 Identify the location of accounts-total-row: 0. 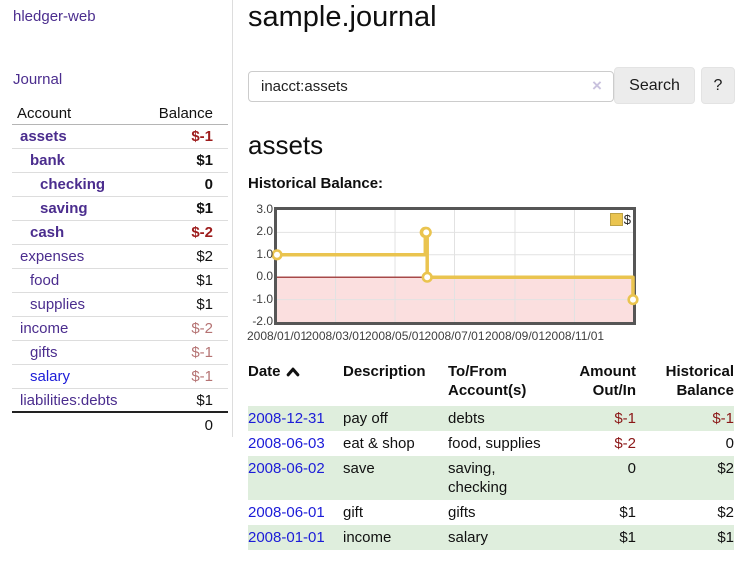
(120, 425).